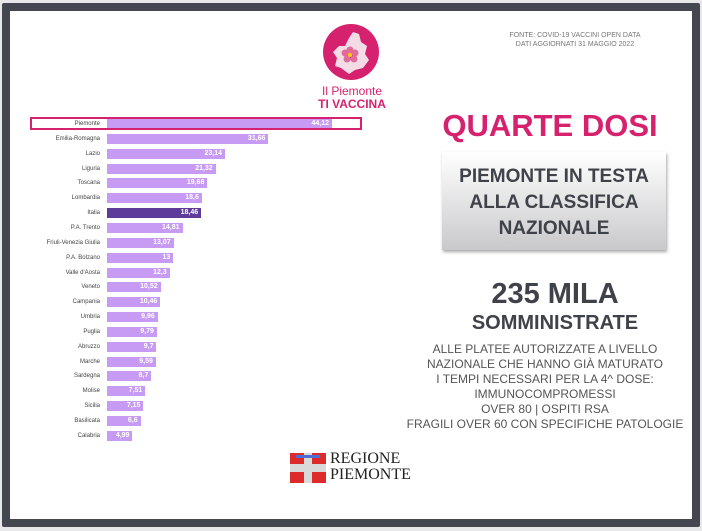 This screenshot has width=702, height=531. Describe the element at coordinates (88, 183) in the screenshot. I see `category-label: Toscana` at that location.